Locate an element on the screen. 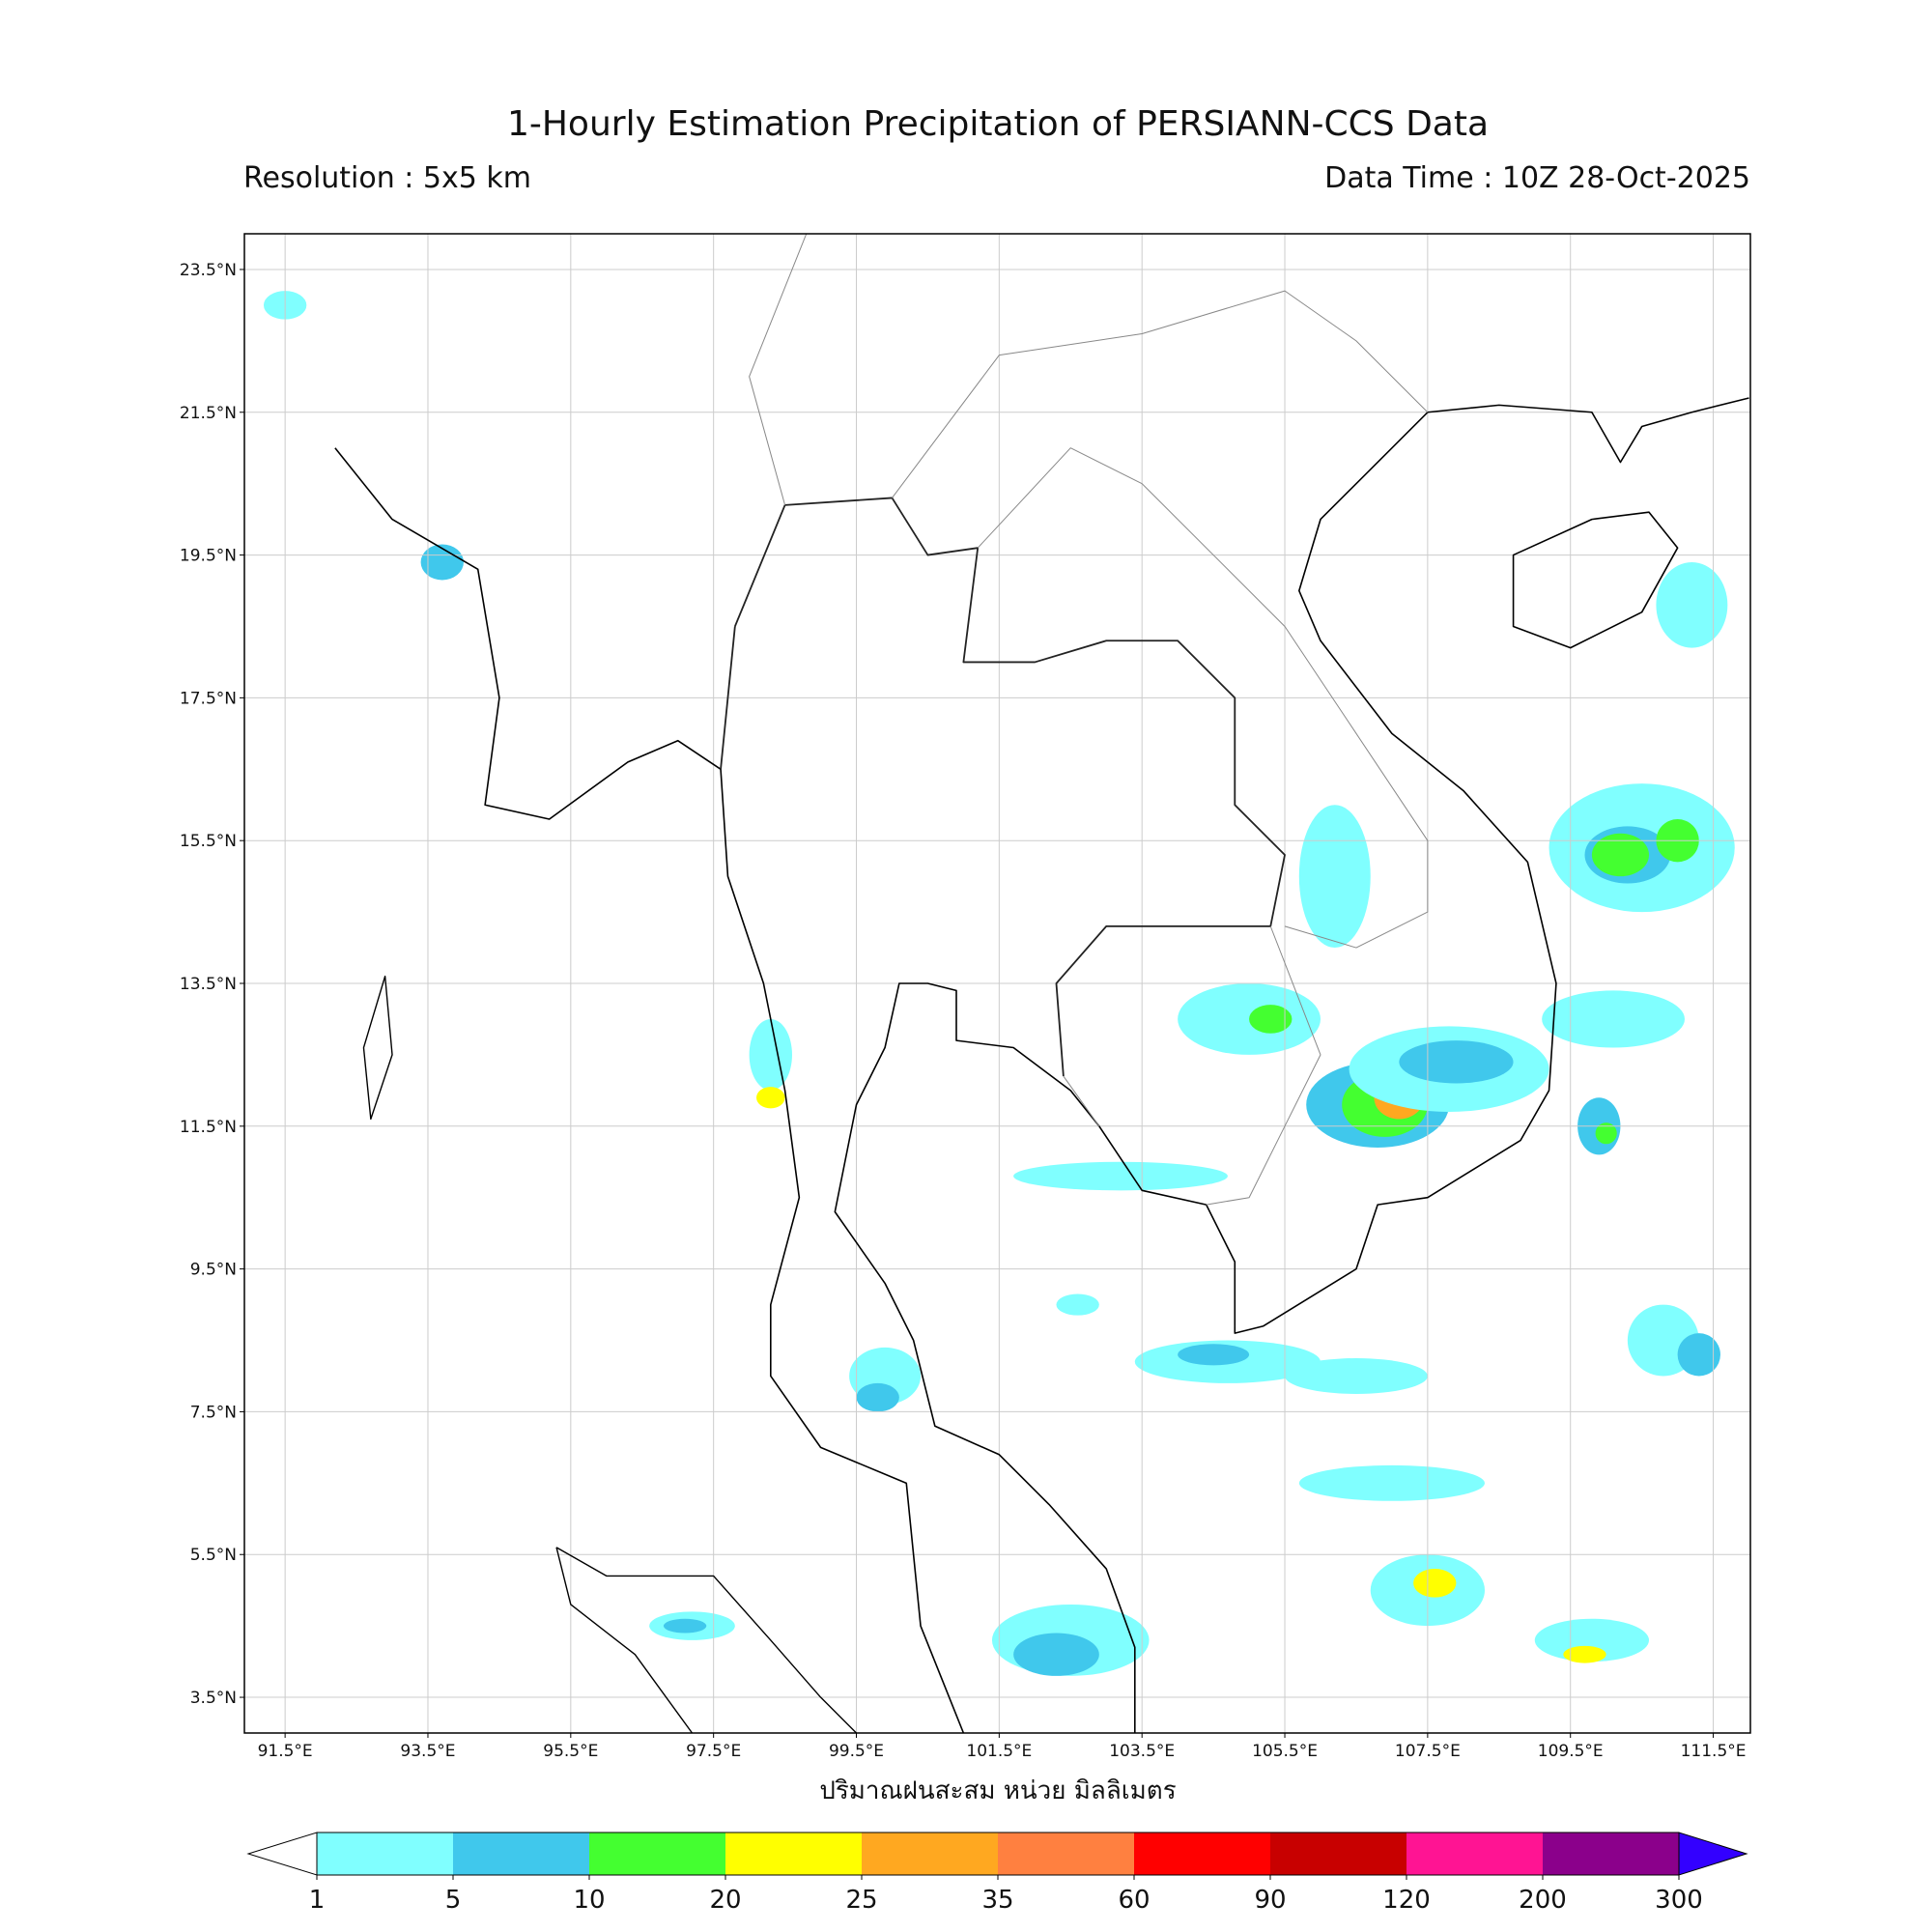 This screenshot has height=1932, width=1932. lon-tick-label: 95.5°E is located at coordinates (570, 1751).